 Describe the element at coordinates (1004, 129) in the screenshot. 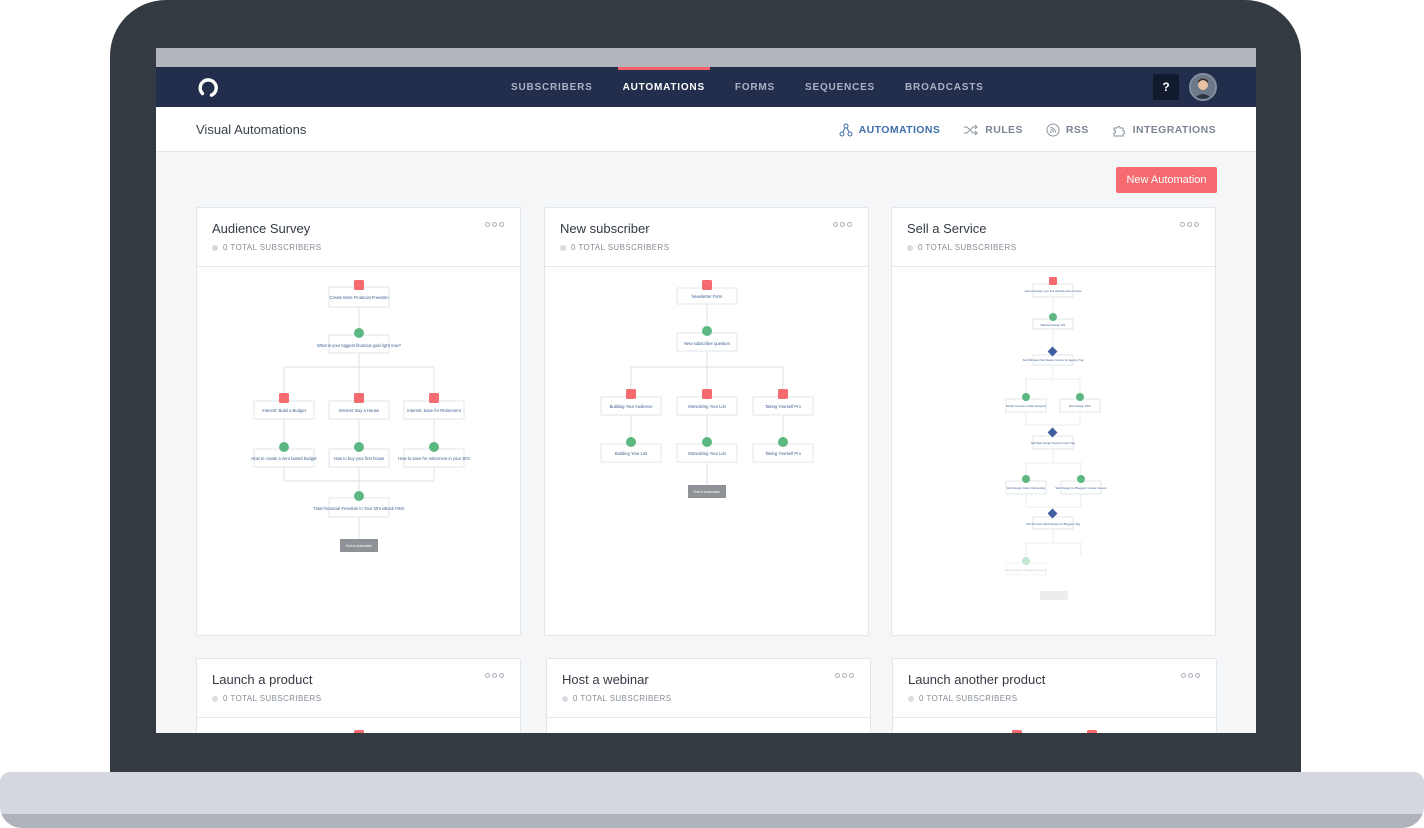

I see `tab-rules-label: RULES` at that location.